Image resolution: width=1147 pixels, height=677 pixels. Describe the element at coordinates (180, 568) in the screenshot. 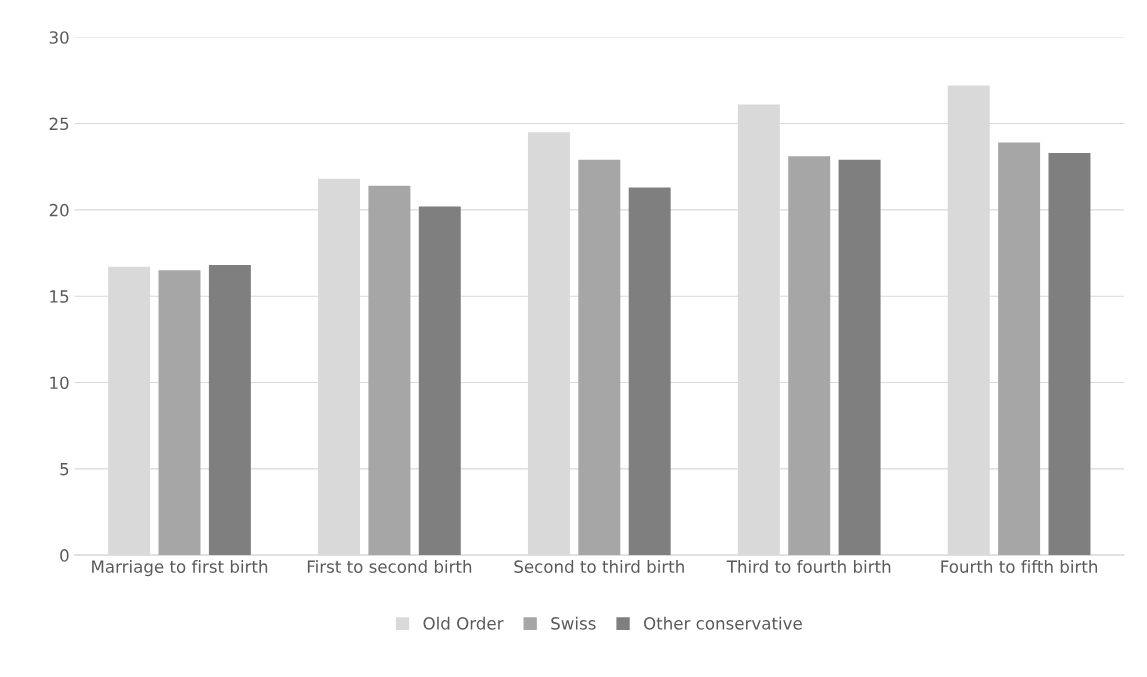

I see `x-tick-label: Marriage to first birth` at that location.